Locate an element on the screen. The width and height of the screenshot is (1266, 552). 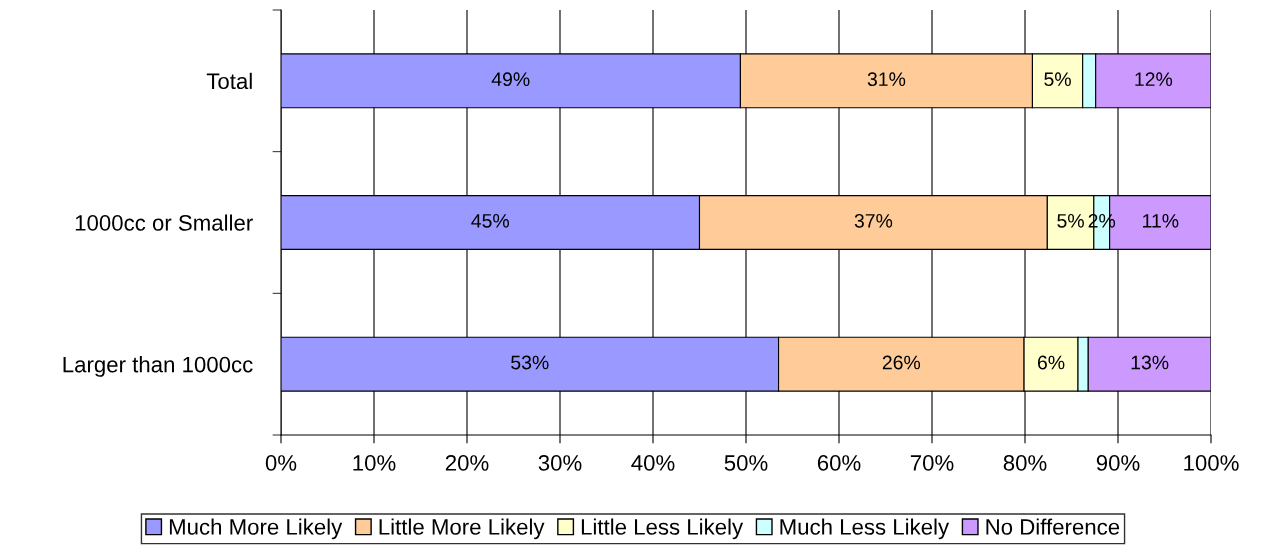
x-tick-label: 70% is located at coordinates (932, 463).